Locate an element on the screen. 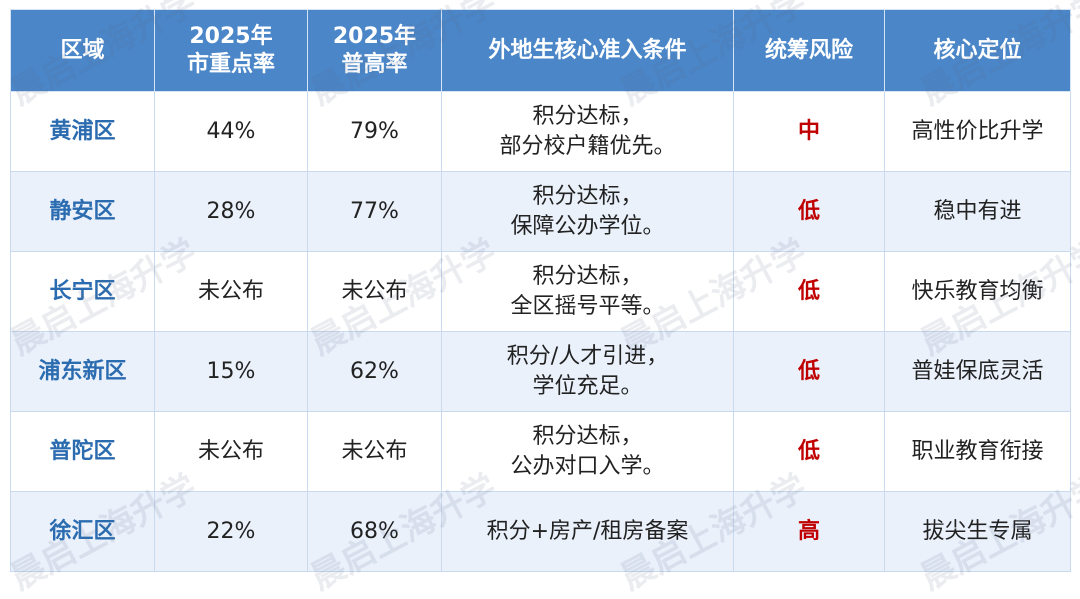  header-admission-conditions-label: 外地生核心准入条件 is located at coordinates (587, 50).